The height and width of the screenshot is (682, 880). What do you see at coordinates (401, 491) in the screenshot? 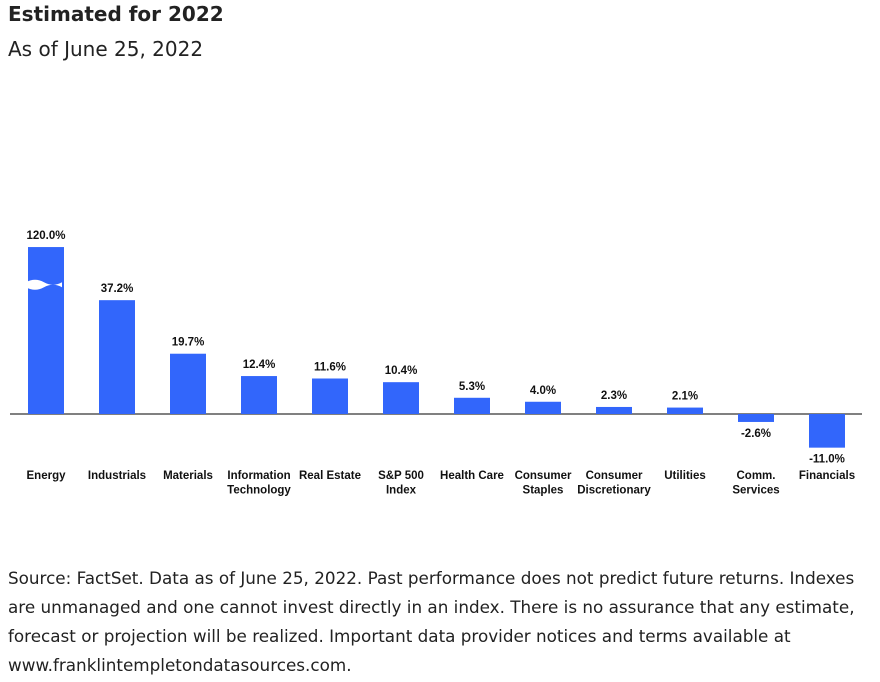
I see `x-tick-label: Index` at bounding box center [401, 491].